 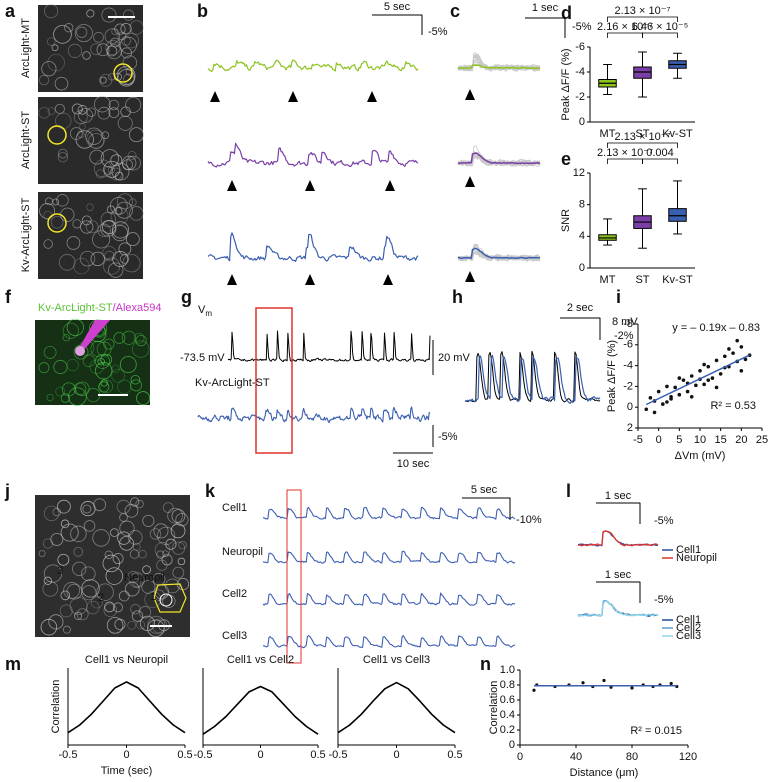 What do you see at coordinates (397, 7) in the screenshot?
I see `label: 5 sec` at bounding box center [397, 7].